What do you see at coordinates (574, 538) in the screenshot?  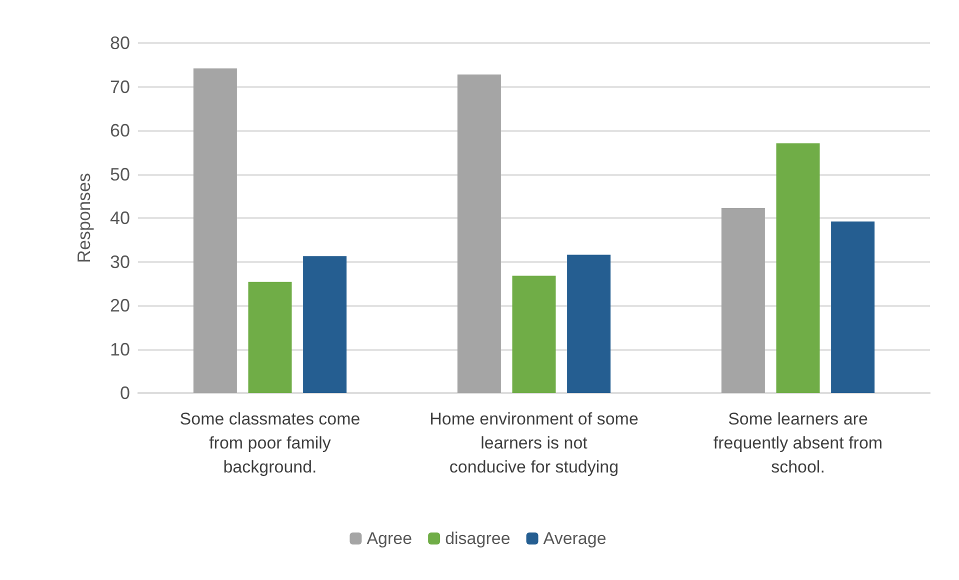 I see `legend-label: Average` at bounding box center [574, 538].